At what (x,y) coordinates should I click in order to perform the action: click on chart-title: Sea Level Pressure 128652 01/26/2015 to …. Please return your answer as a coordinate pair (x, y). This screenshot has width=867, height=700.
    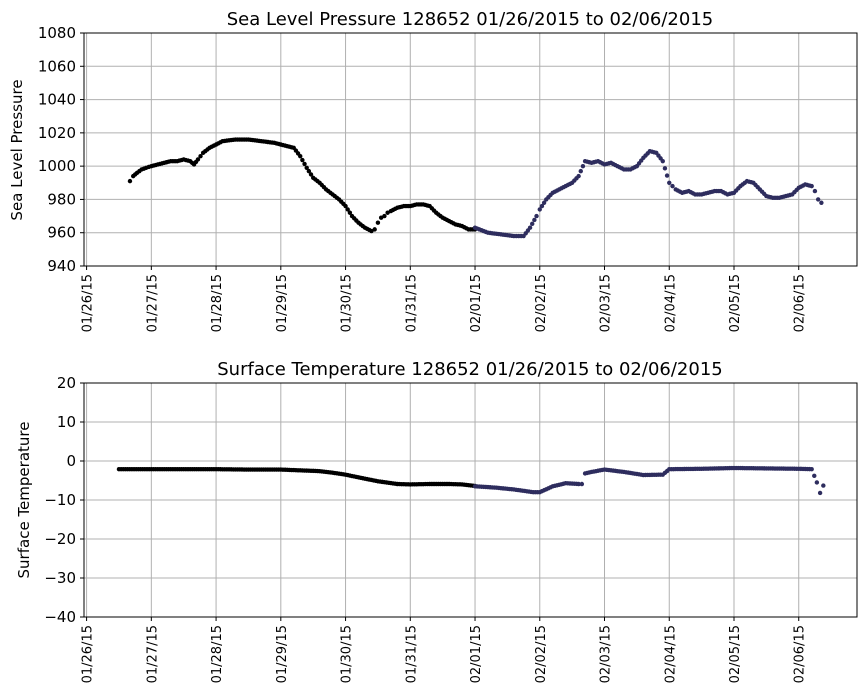
    Looking at the image, I should click on (470, 19).